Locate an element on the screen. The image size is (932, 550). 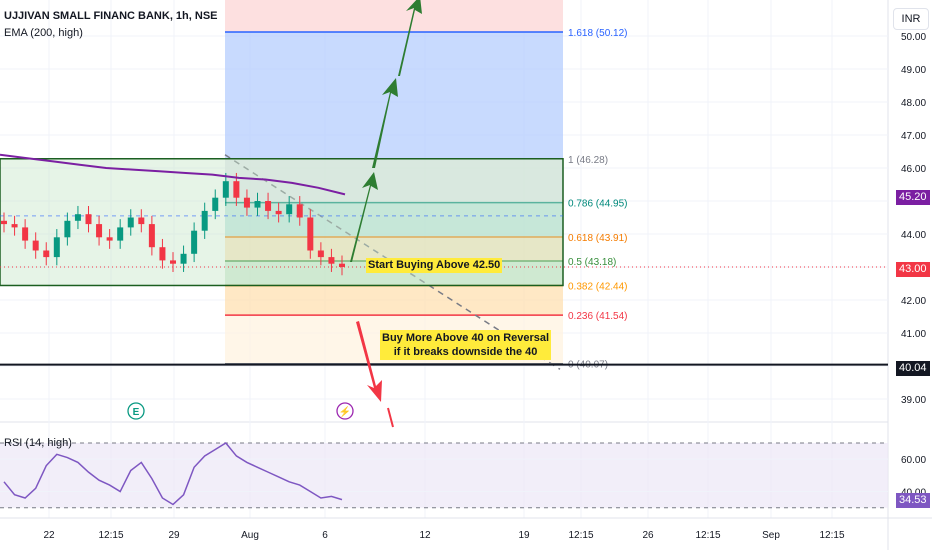
time-tick-label: Aug is located at coordinates (250, 535).